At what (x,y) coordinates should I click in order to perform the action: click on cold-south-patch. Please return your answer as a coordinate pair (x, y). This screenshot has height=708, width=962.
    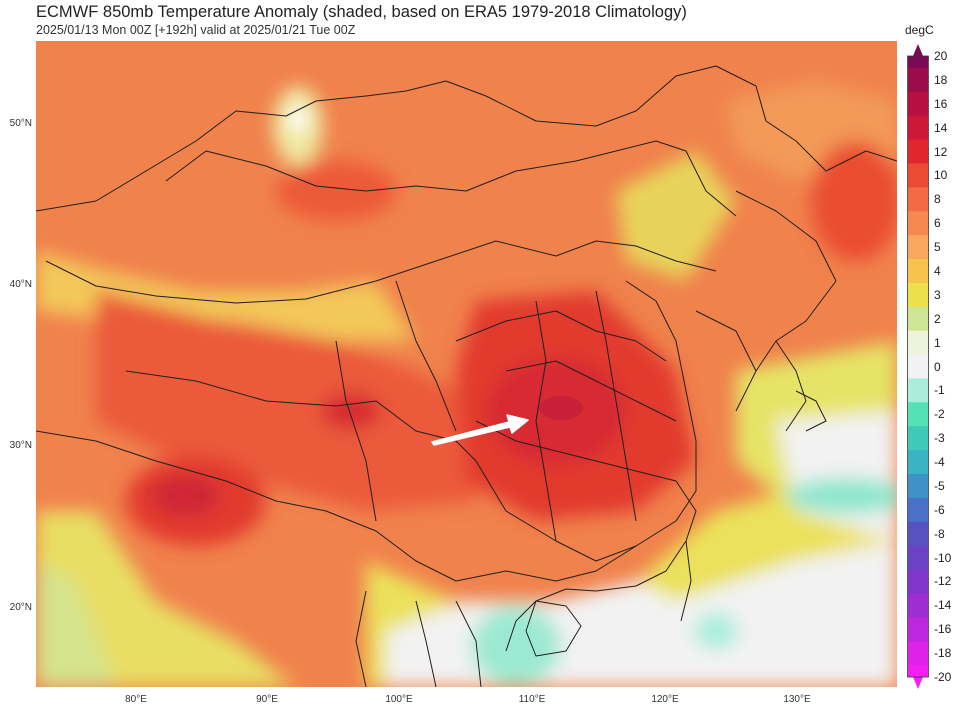
    Looking at the image, I should click on (516, 646).